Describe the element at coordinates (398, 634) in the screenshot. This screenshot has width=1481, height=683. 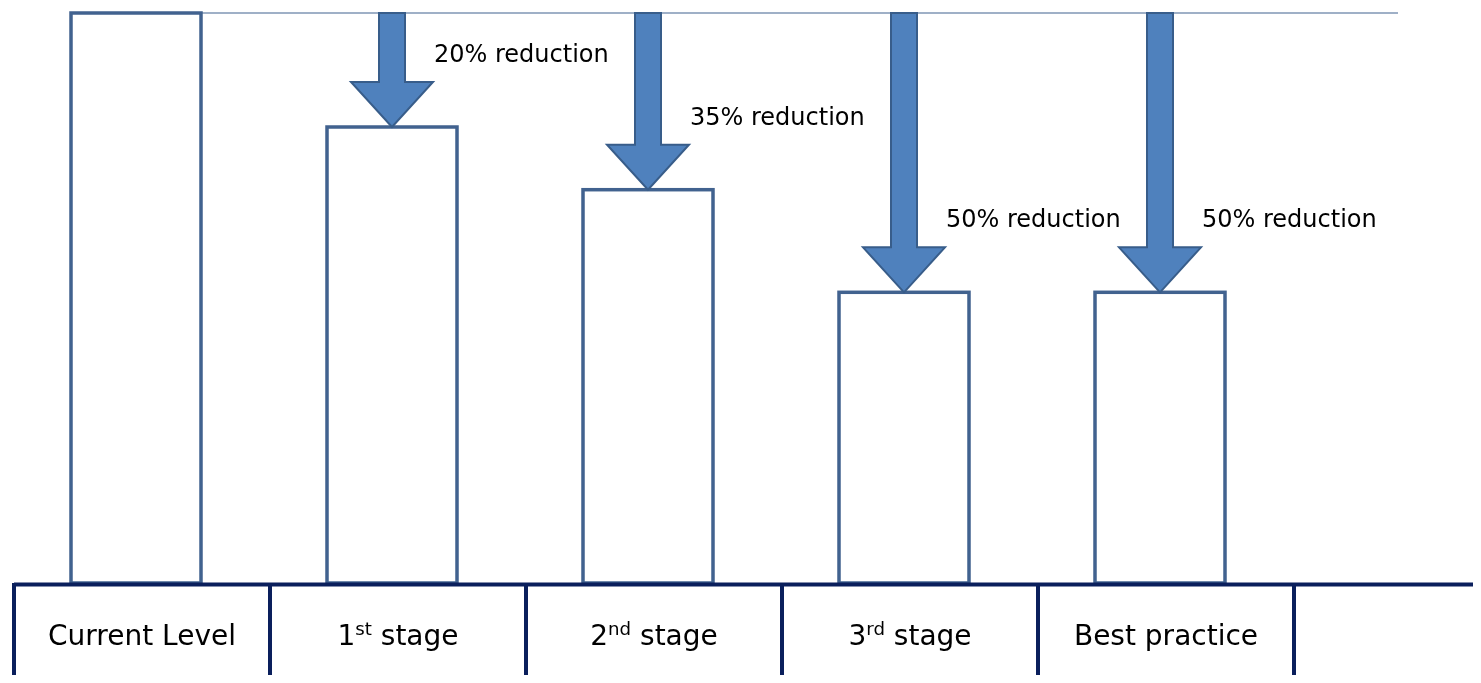
I see `x-tick-label: 1$^{st}$ stage` at that location.